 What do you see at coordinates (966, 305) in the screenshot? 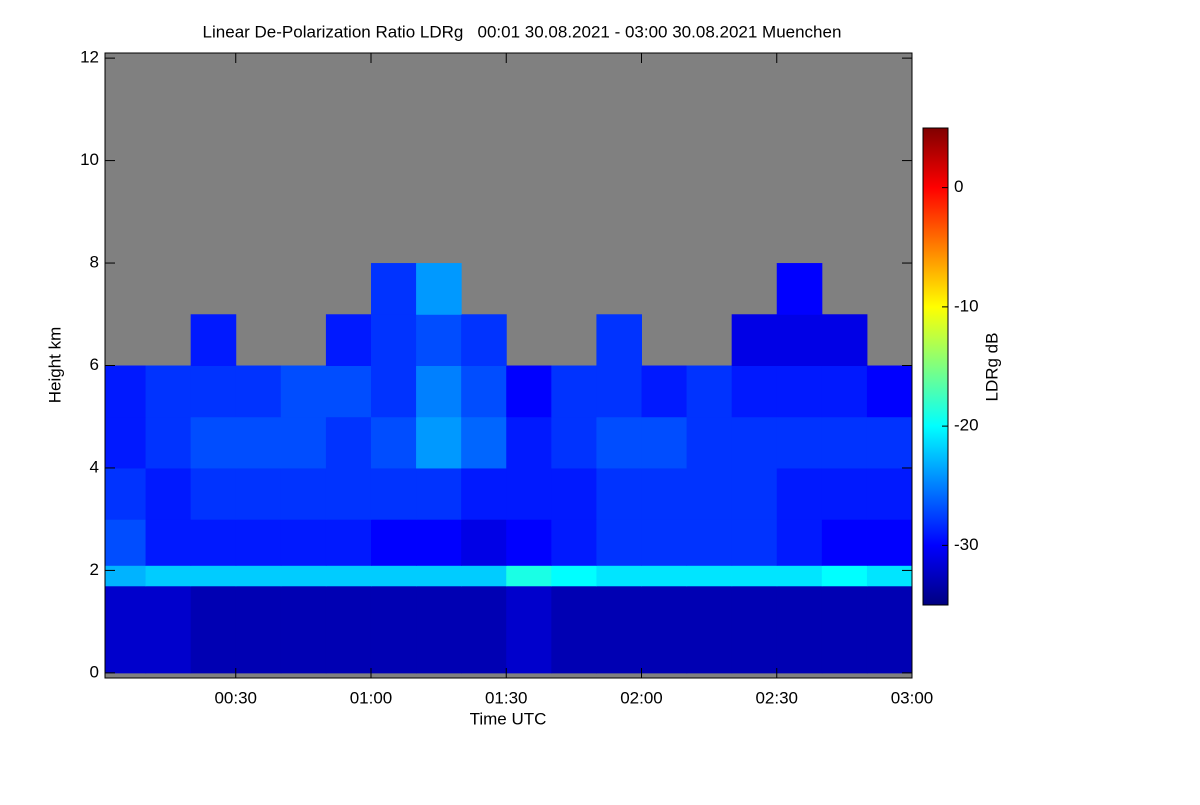
I see `colorbar-tick-label: -10` at bounding box center [966, 305].